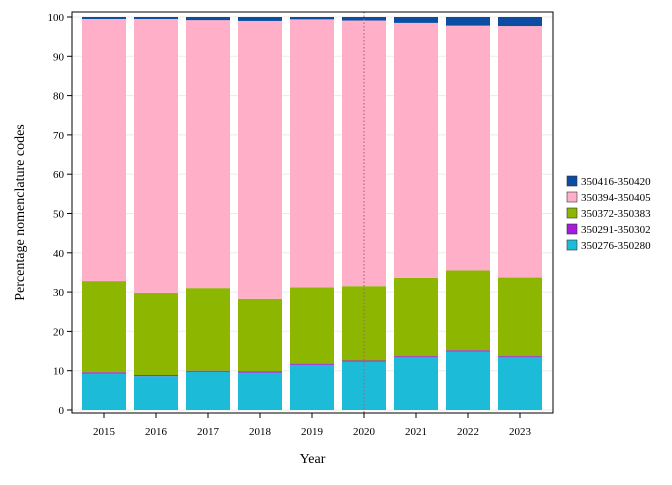 This screenshot has width=672, height=485. What do you see at coordinates (20, 212) in the screenshot?
I see `y-axis-label: Percentage nomenclature codes` at bounding box center [20, 212].